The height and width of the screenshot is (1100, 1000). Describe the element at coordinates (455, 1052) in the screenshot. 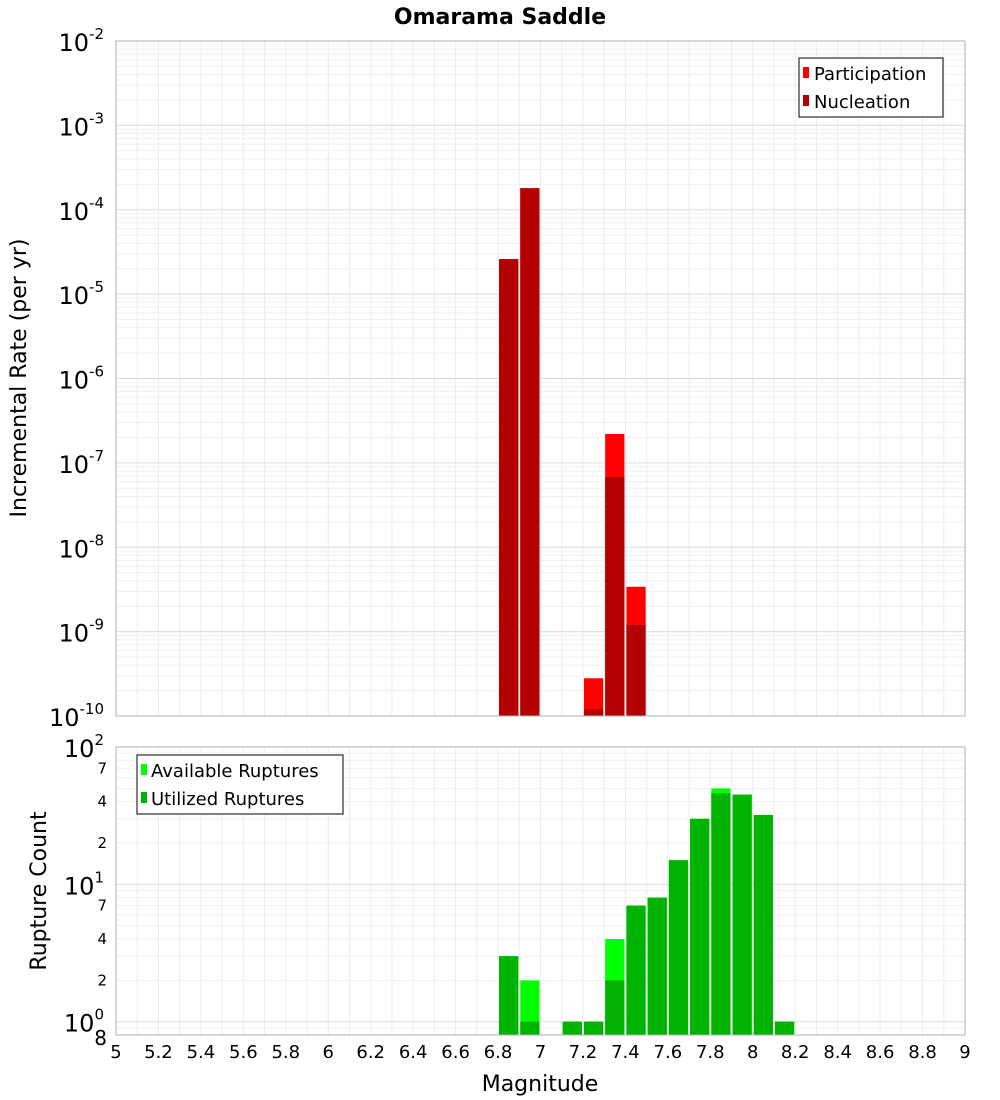

I see `x-tick-label: 6.6` at that location.